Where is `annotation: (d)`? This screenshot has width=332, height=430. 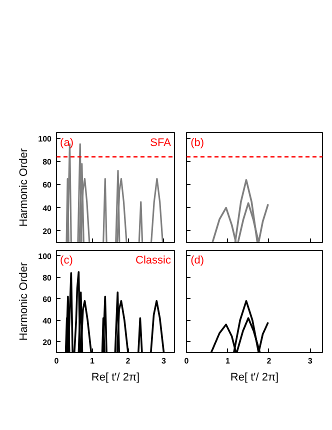 annotation: (d) is located at coordinates (197, 260).